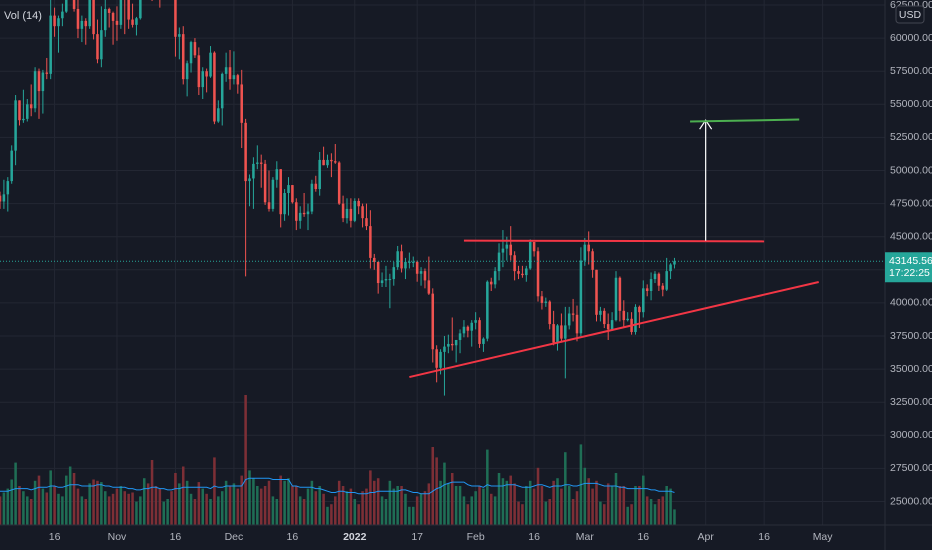 The image size is (932, 550). What do you see at coordinates (293, 537) in the screenshot?
I see `x-tick-label: 16` at bounding box center [293, 537].